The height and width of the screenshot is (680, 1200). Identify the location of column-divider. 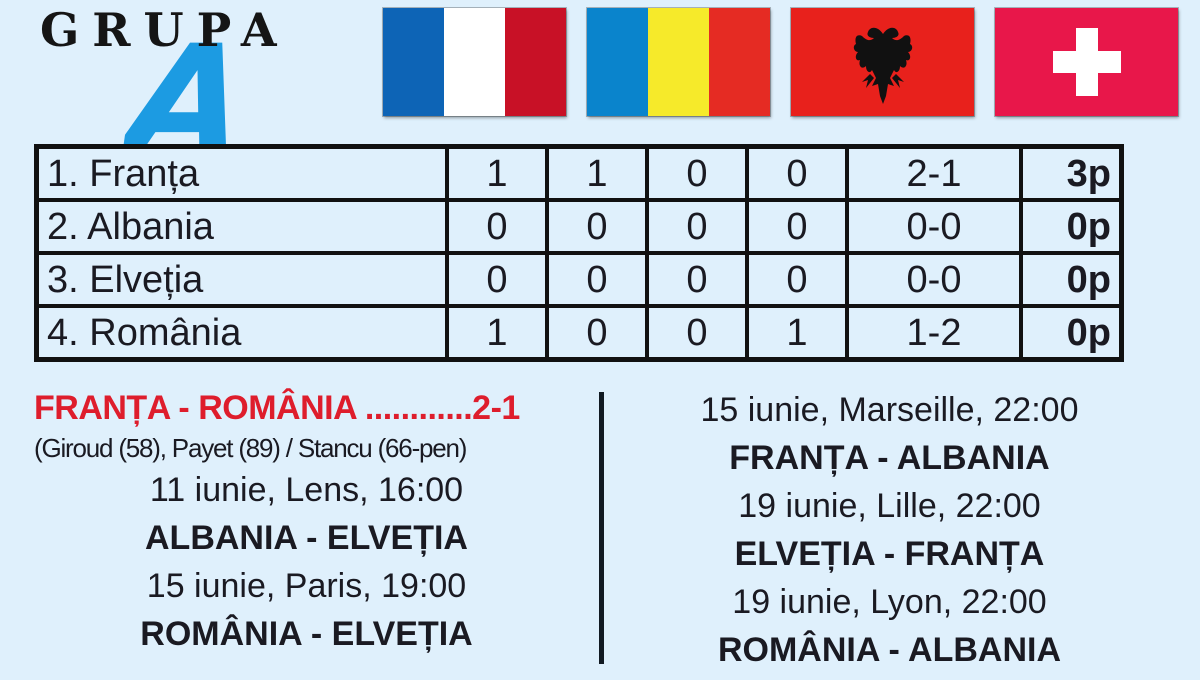
(601, 528).